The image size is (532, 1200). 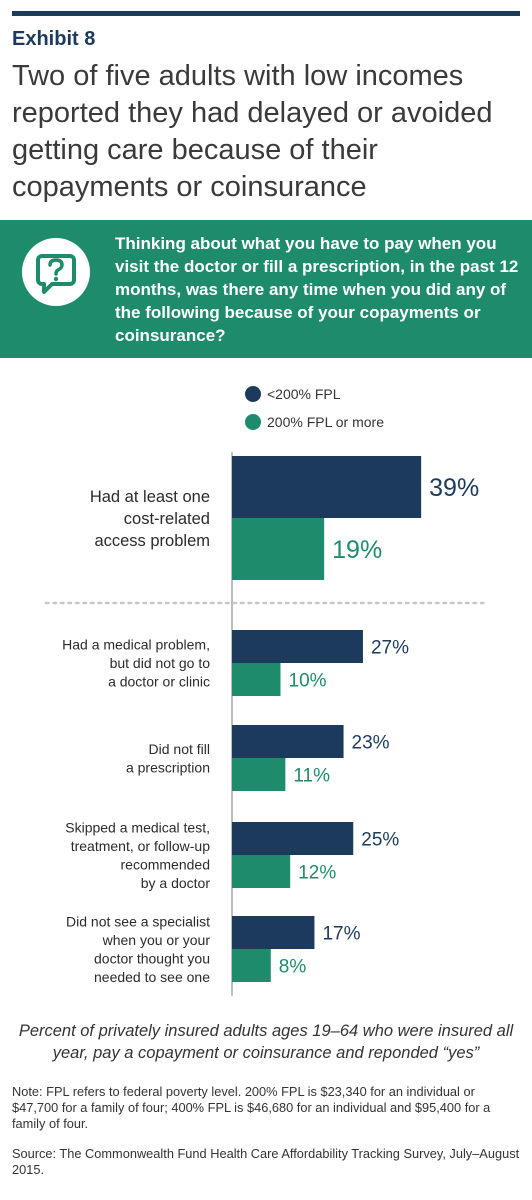 What do you see at coordinates (156, 940) in the screenshot?
I see `category-label: when you or your` at bounding box center [156, 940].